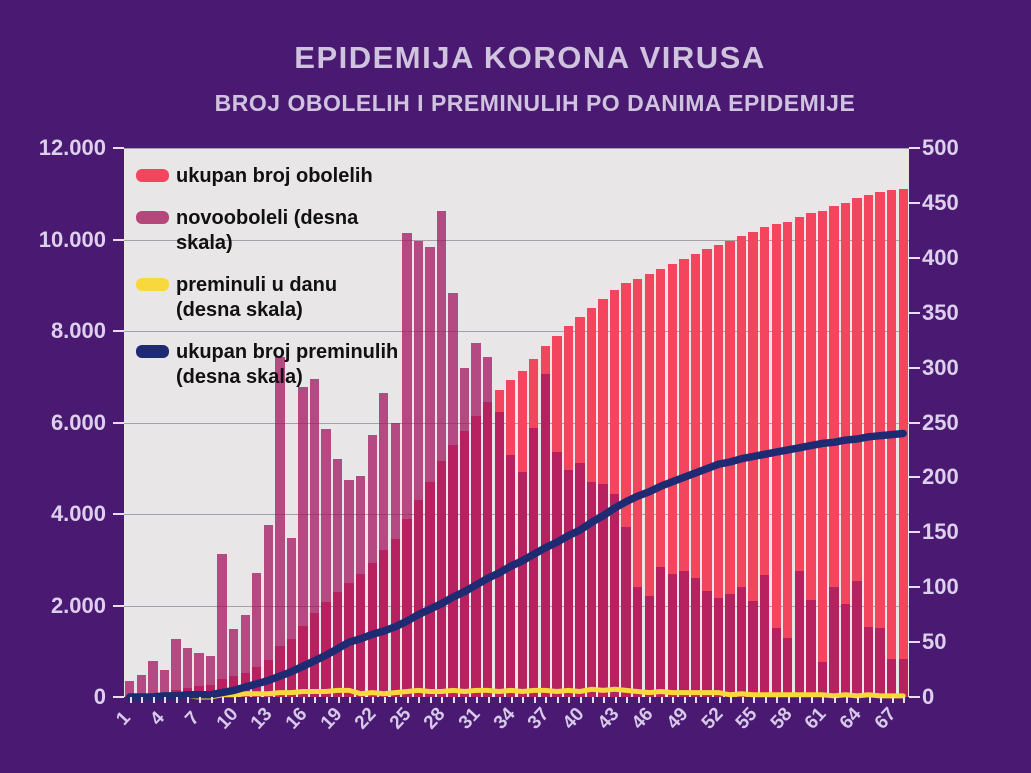  What do you see at coordinates (99, 696) in the screenshot?
I see `y-axis-left-tick-label: 0` at bounding box center [99, 696].